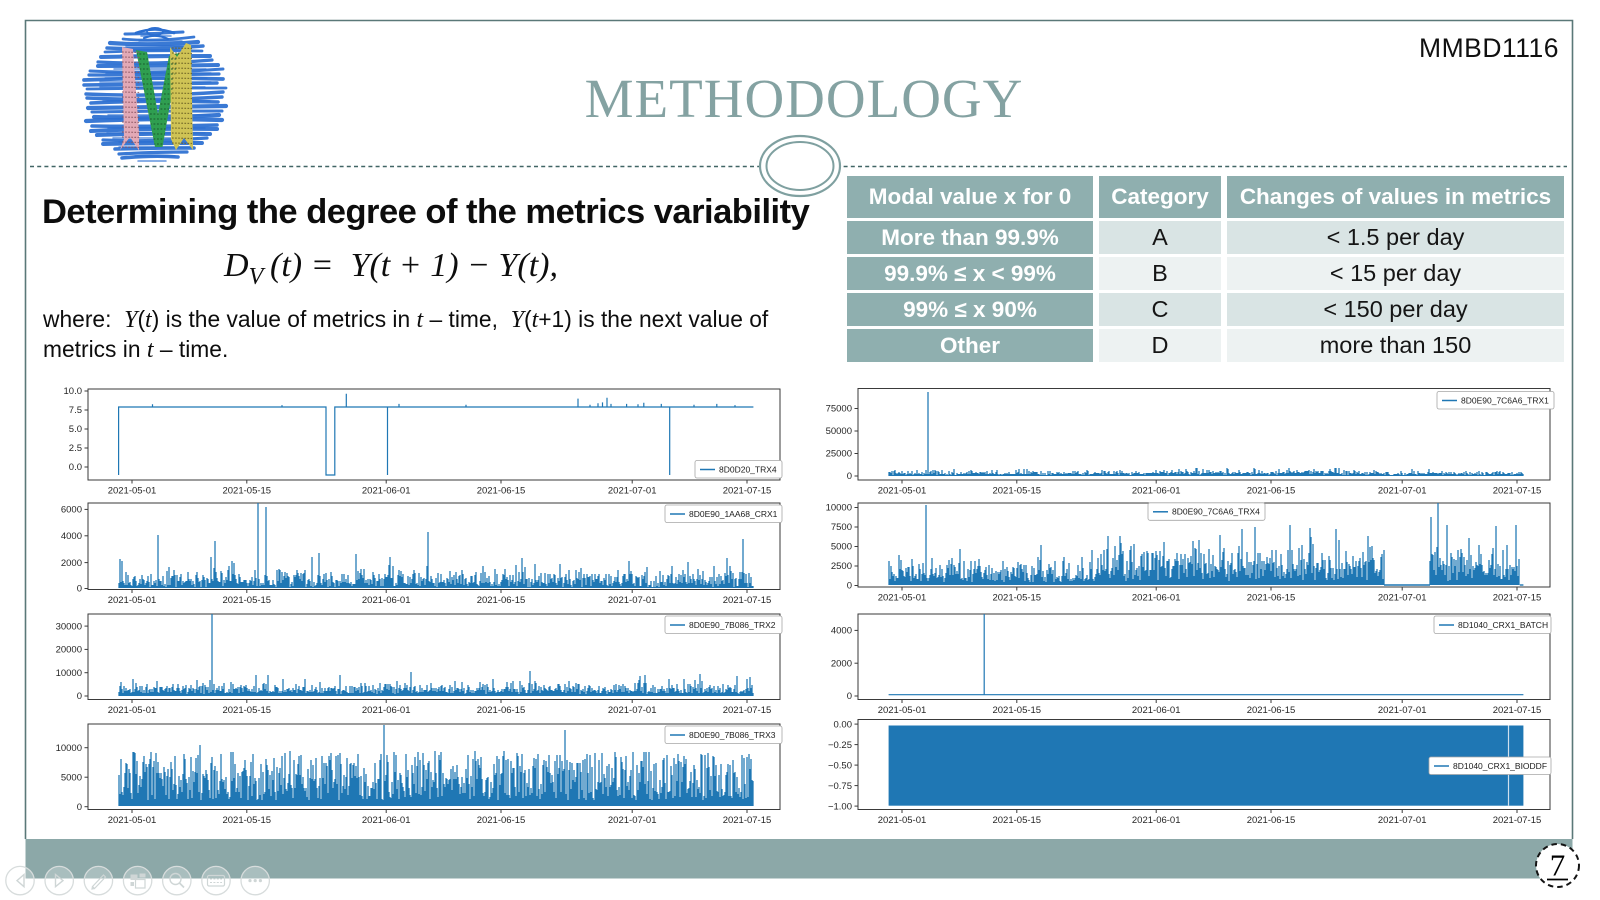 This screenshot has height=900, width=1600. I want to click on svg-text: 30000, so click(69, 626).